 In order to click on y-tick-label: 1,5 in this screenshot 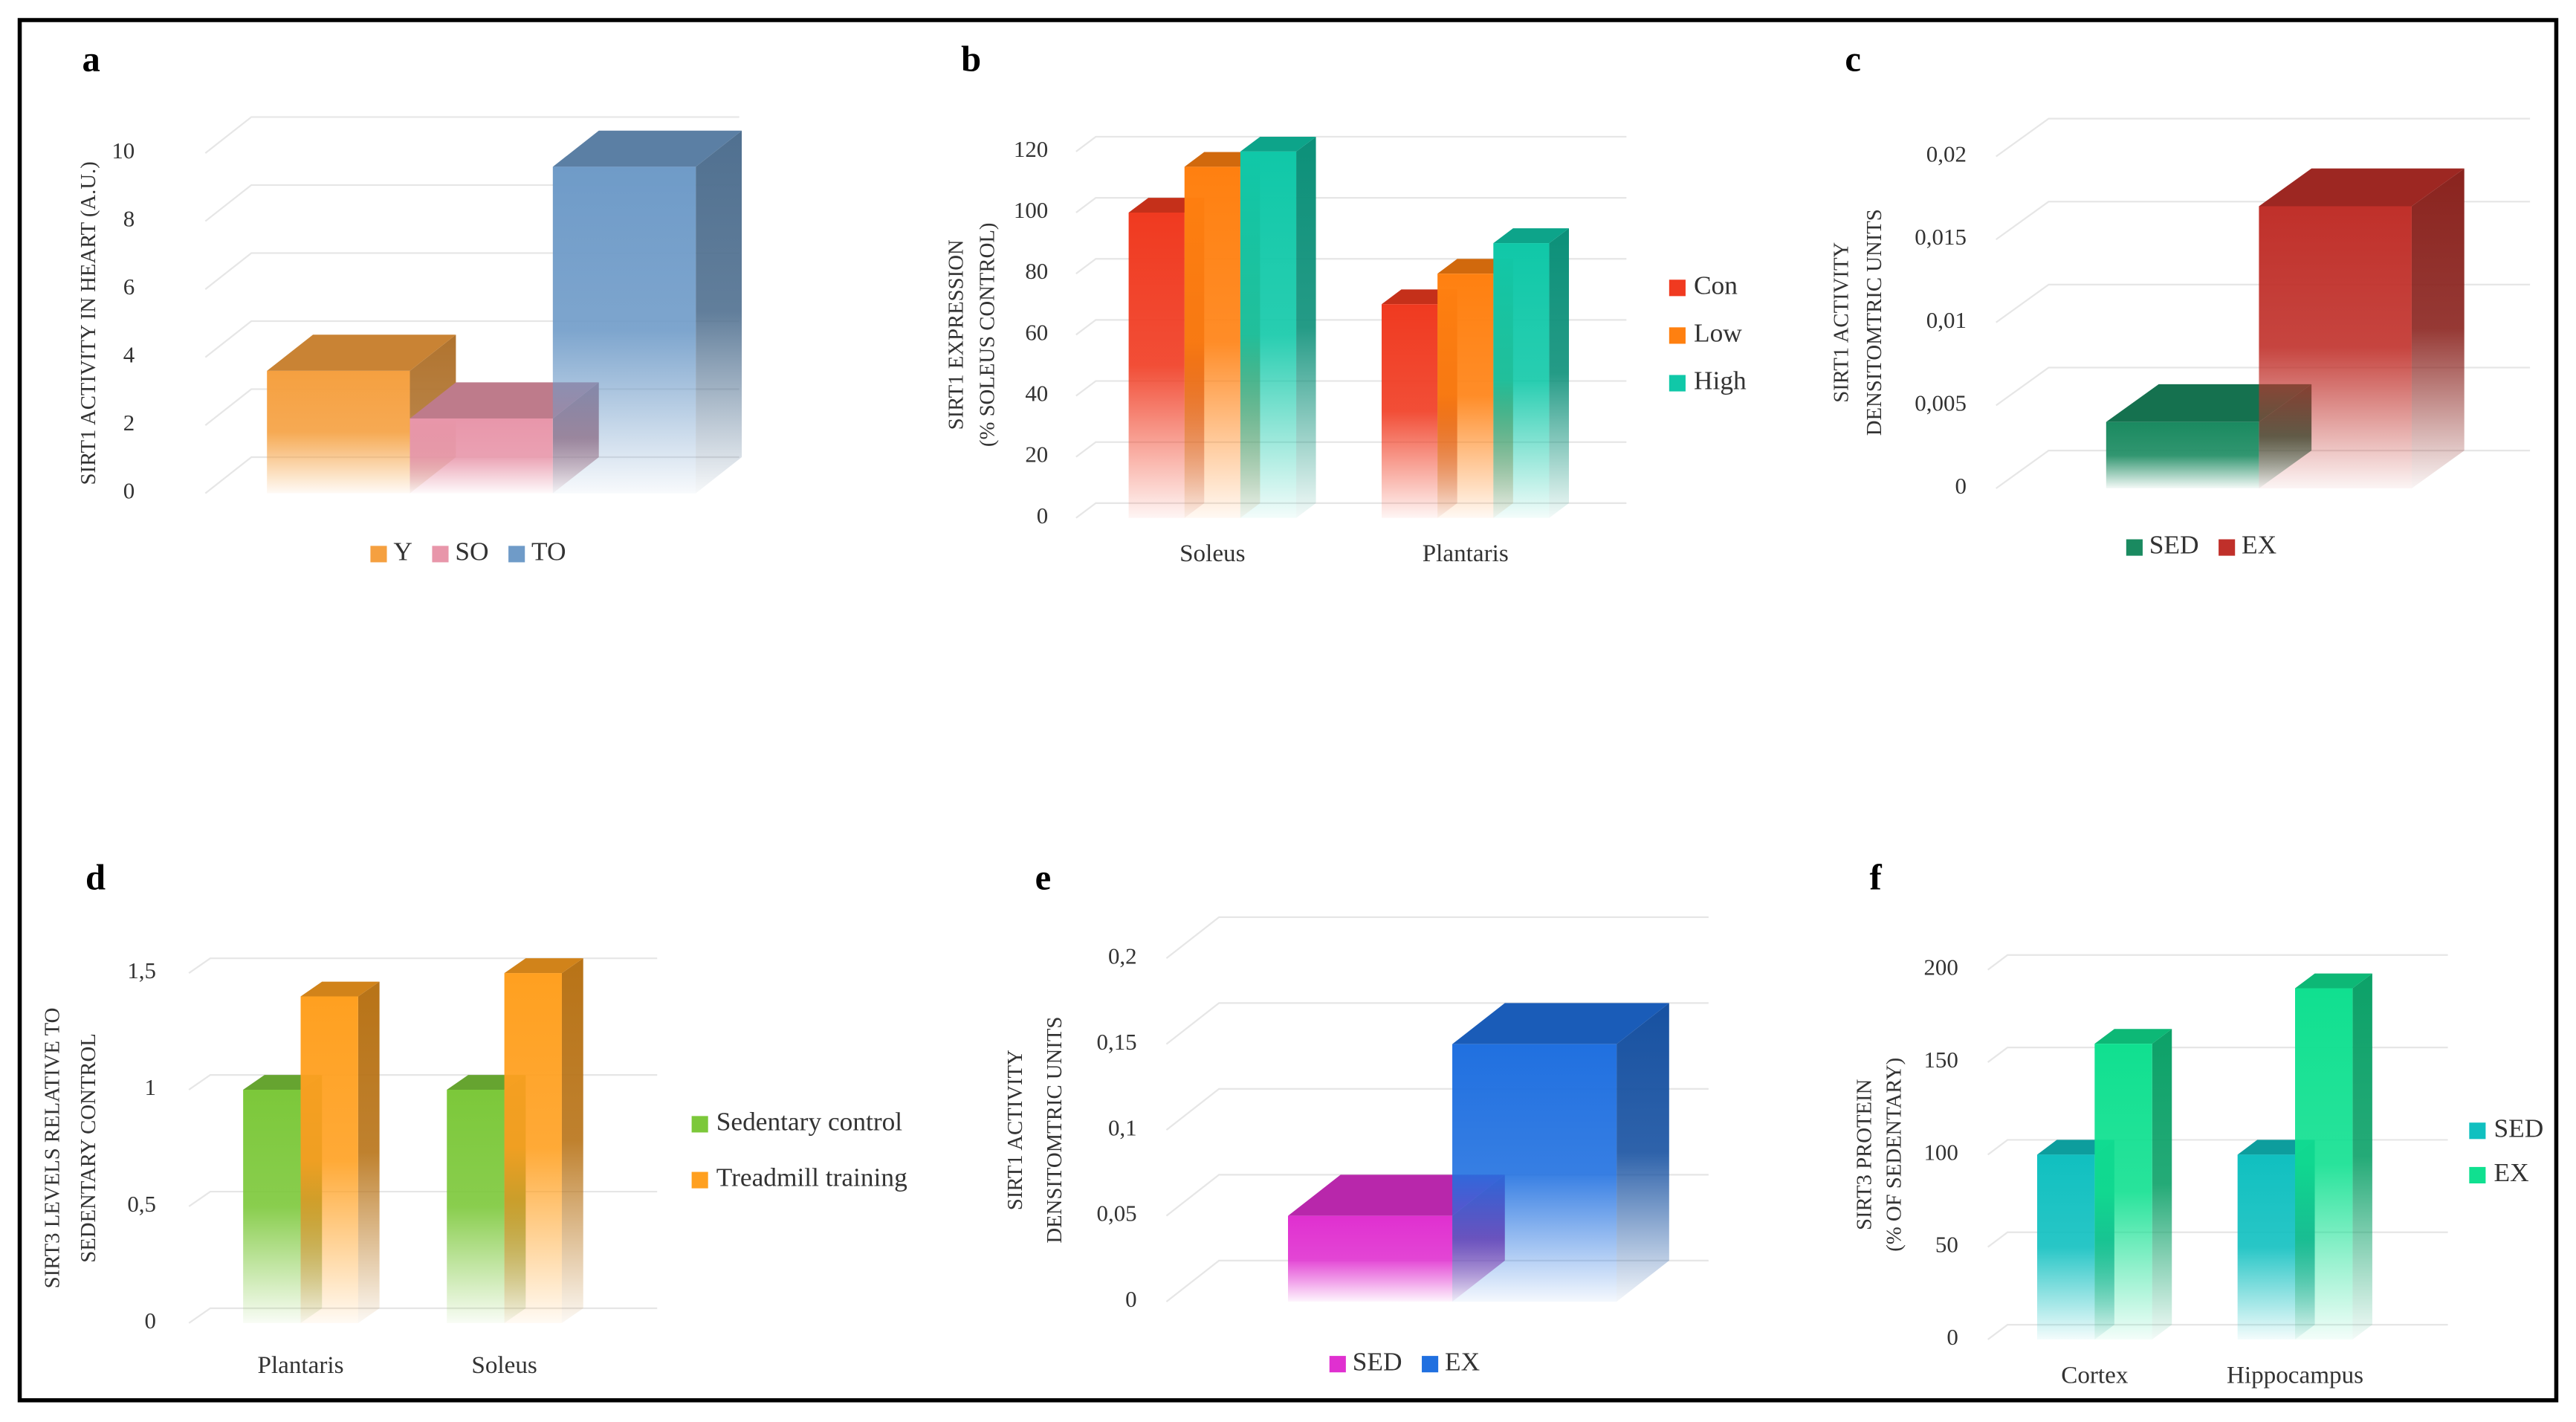, I will do `click(142, 970)`.